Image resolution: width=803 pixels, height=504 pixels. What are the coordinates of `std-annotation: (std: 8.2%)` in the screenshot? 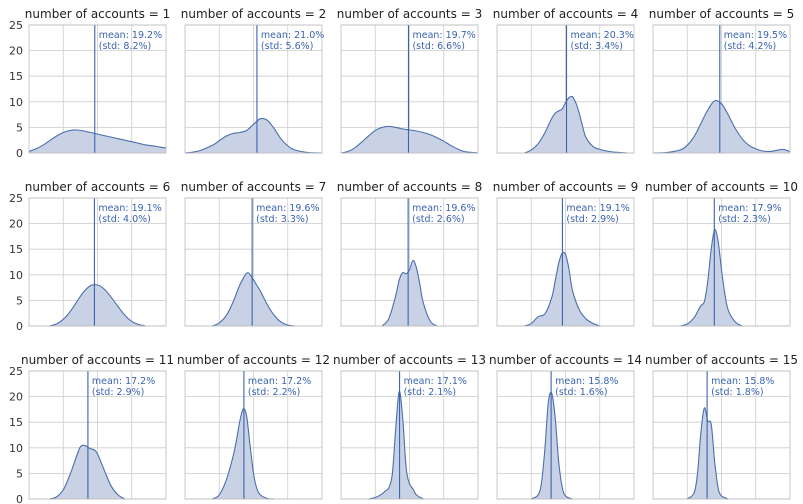 It's located at (125, 46).